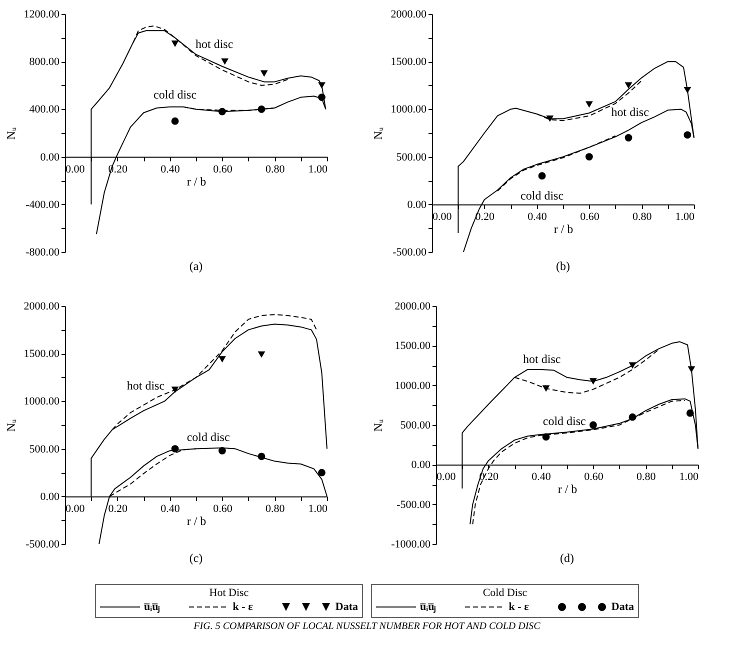 This screenshot has height=653, width=734. What do you see at coordinates (229, 593) in the screenshot?
I see `legend-title: Hot Disc` at bounding box center [229, 593].